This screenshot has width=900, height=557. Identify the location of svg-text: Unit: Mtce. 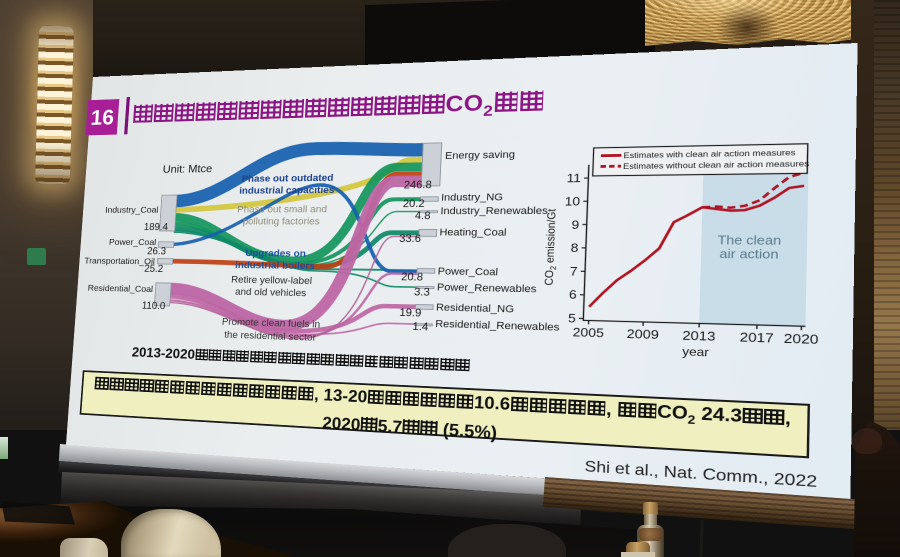
(187, 170).